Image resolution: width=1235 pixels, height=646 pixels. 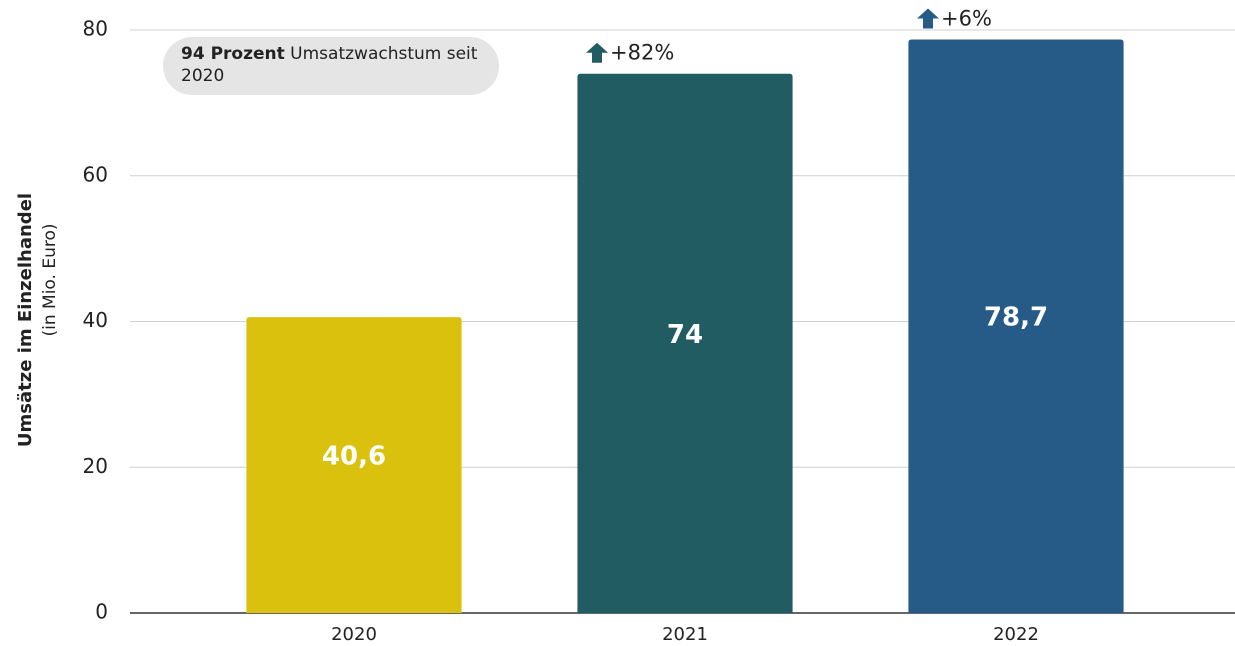 I want to click on badge-bold: 94 Prozent, so click(x=233, y=54).